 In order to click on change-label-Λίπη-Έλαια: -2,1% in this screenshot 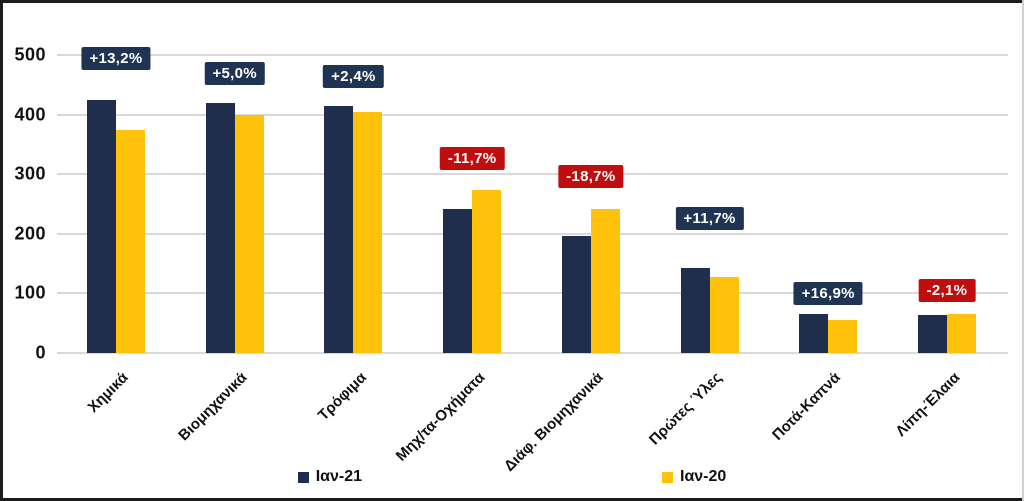, I will do `click(947, 290)`.